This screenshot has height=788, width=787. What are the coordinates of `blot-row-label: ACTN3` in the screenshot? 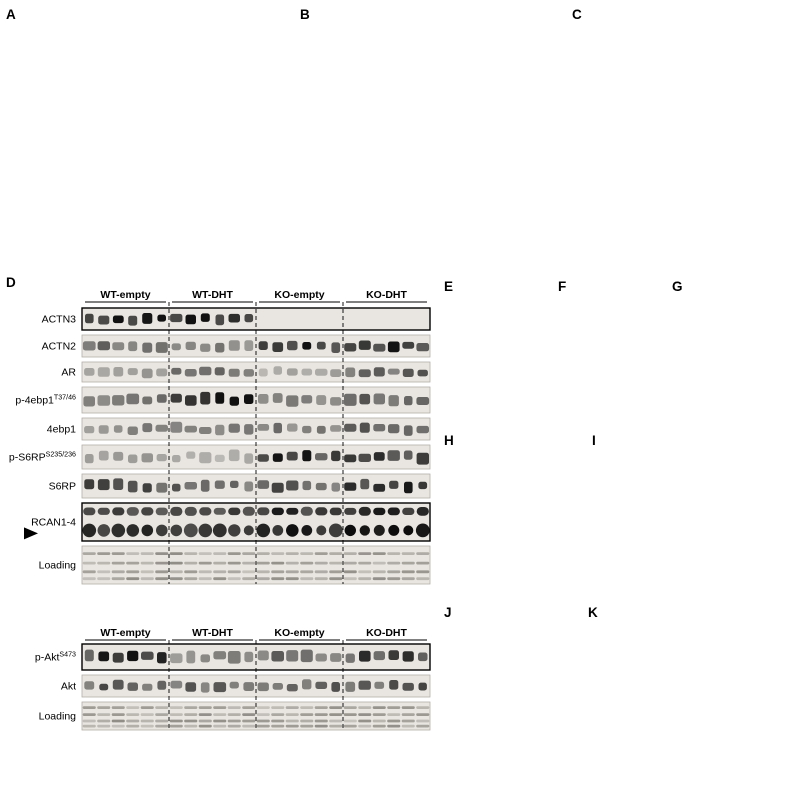 It's located at (59, 320).